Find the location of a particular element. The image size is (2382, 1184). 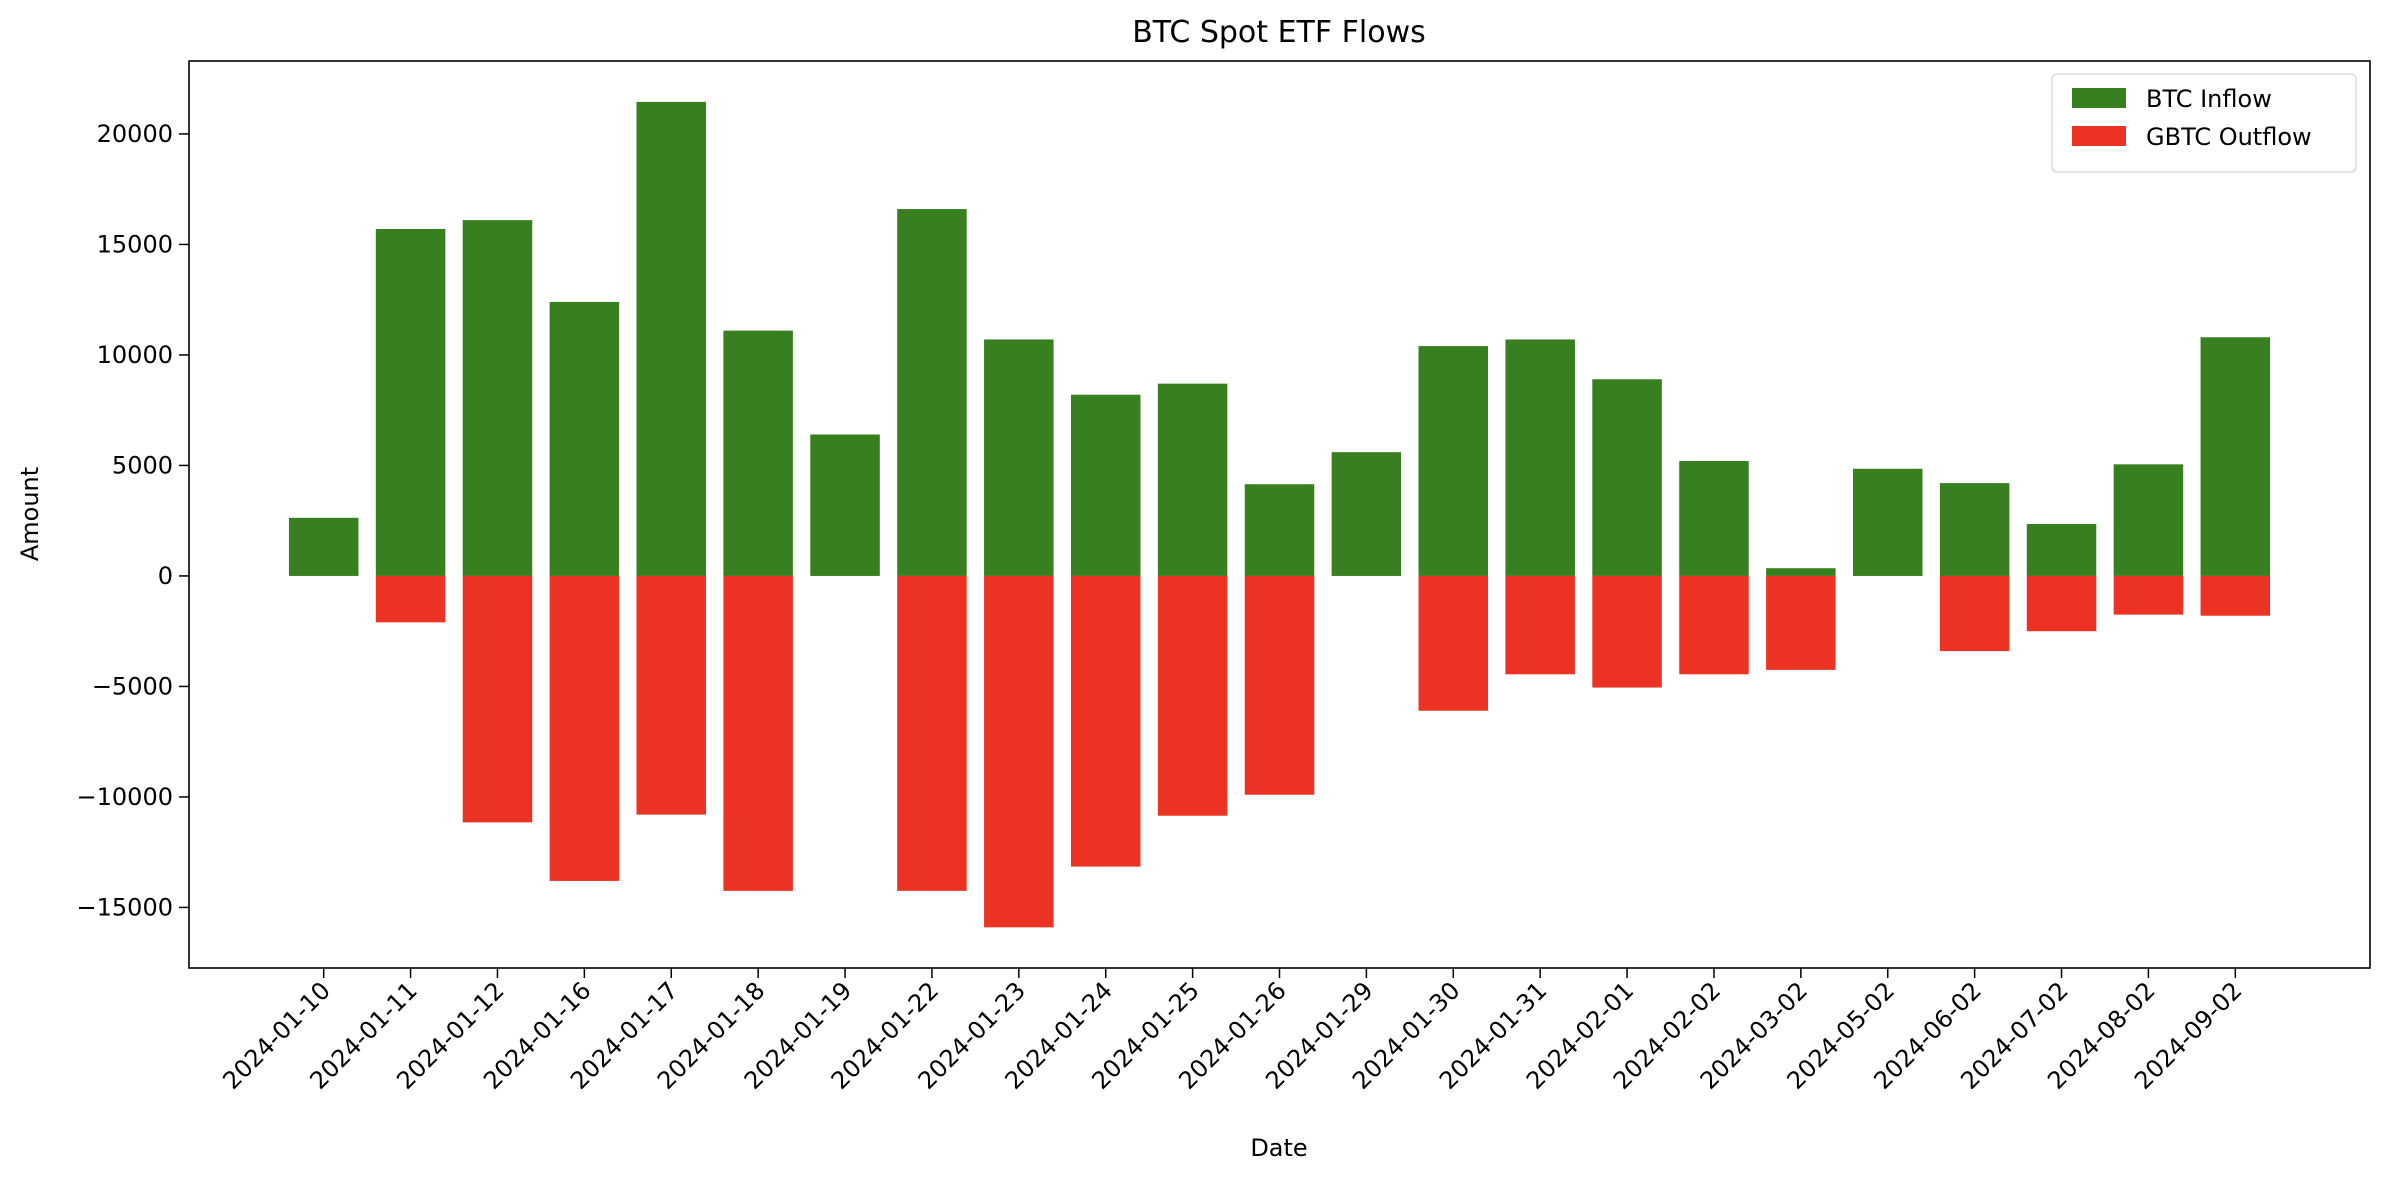

y-tick-label: 10000 is located at coordinates (135, 355).